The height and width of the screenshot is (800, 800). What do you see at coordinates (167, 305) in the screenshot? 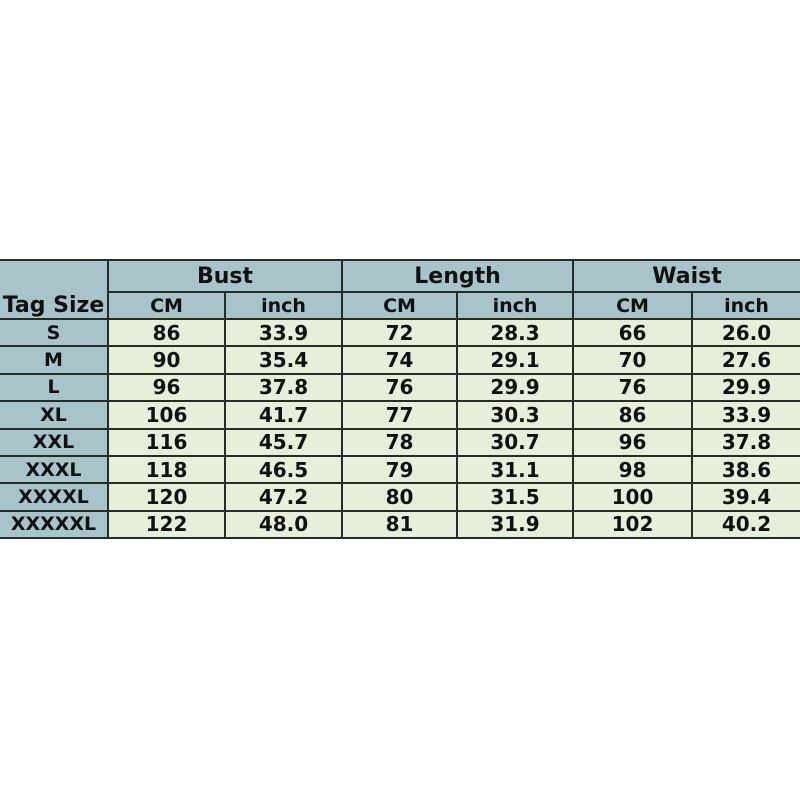
I see `bust-cm-header: CM` at bounding box center [167, 305].